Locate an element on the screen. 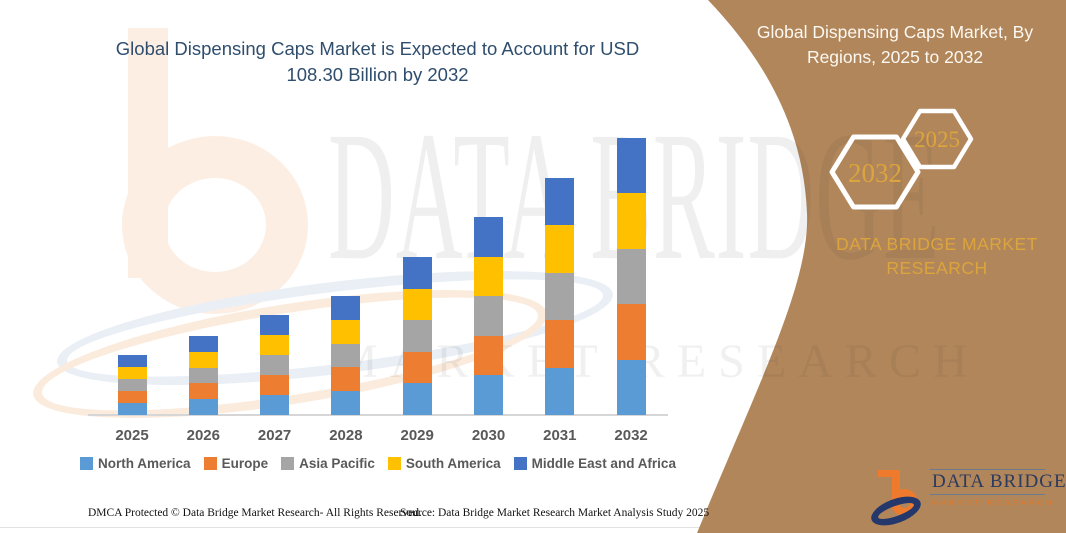 The width and height of the screenshot is (1066, 533). x-axis-label-2031: 2031 is located at coordinates (560, 435).